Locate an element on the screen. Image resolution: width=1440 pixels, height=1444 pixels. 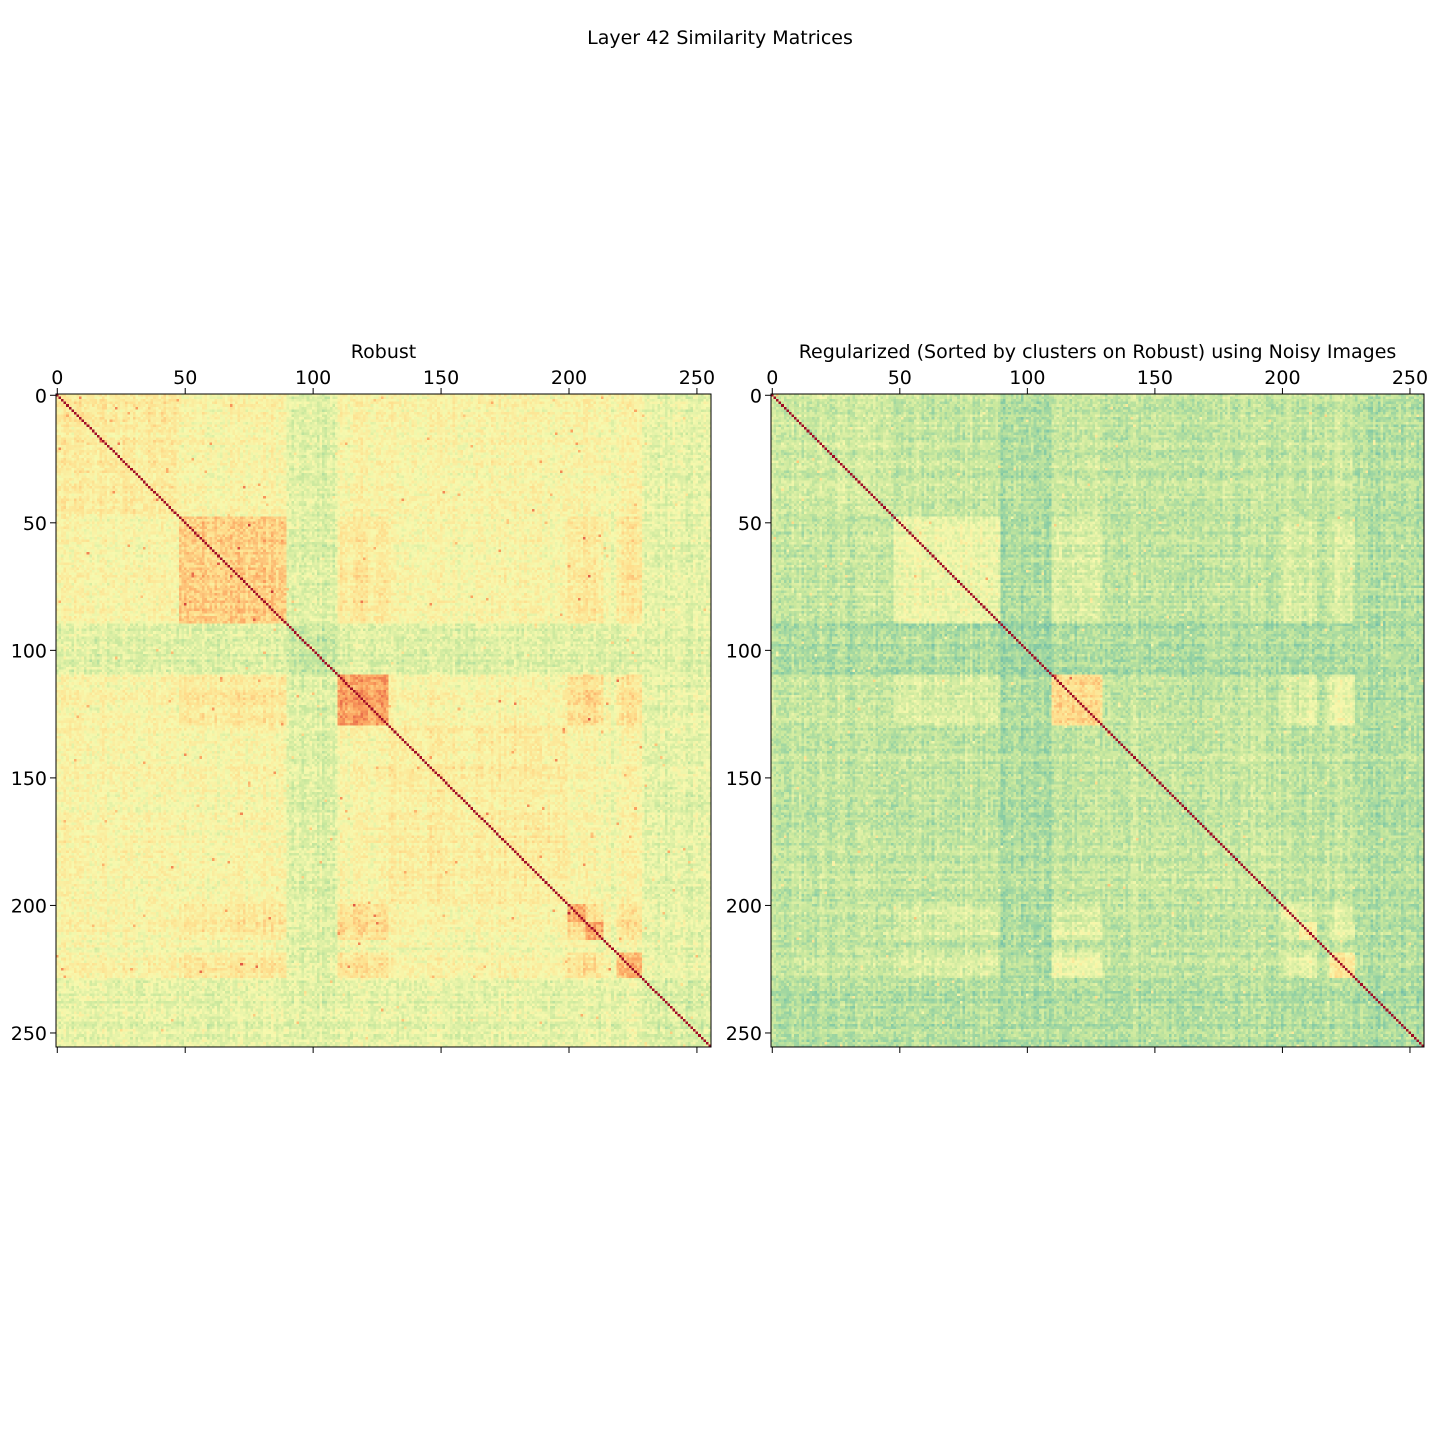
panel-title: Robust is located at coordinates (383, 352).